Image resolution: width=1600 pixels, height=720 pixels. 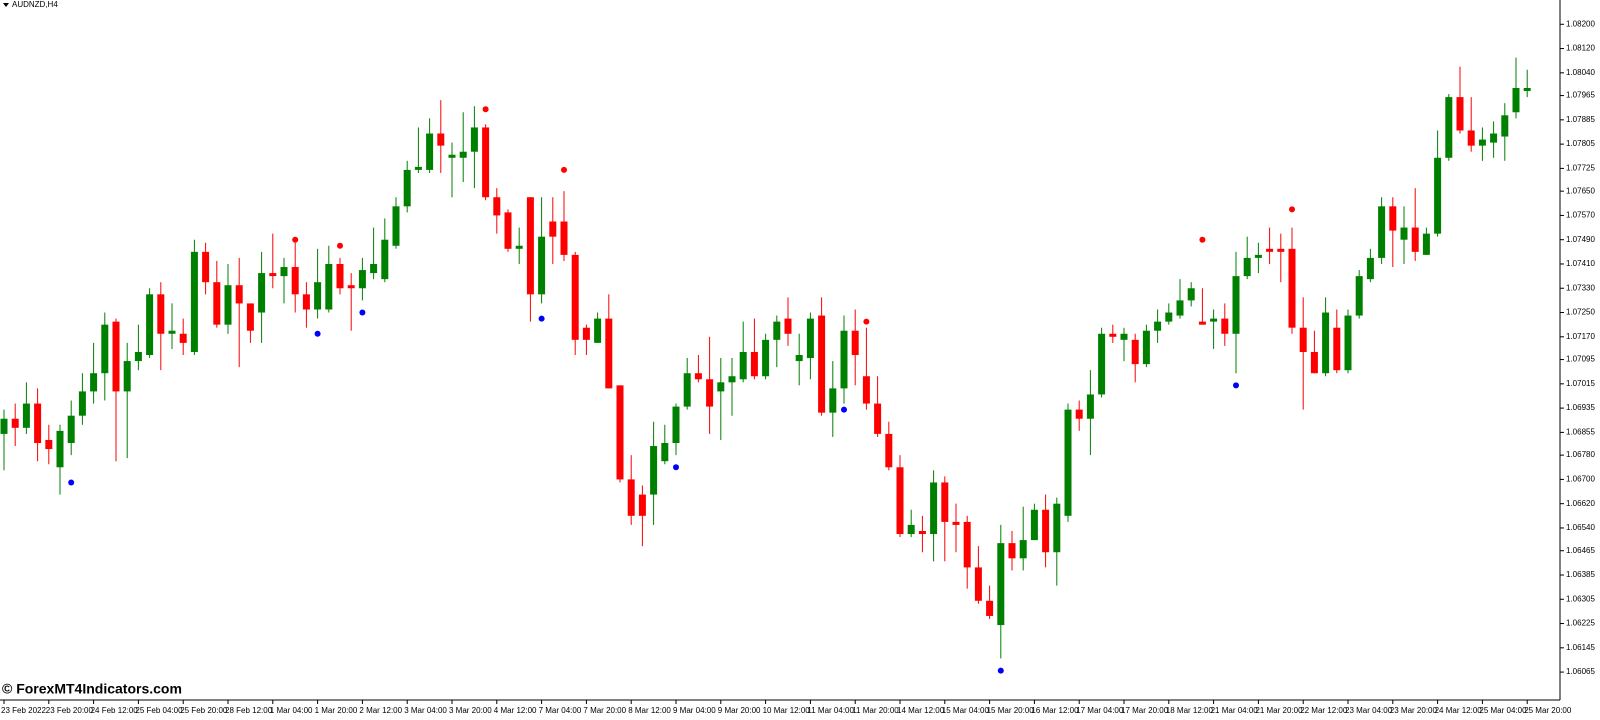 I want to click on x-tick-label: 15 Mar 20:00, so click(x=1011, y=710).